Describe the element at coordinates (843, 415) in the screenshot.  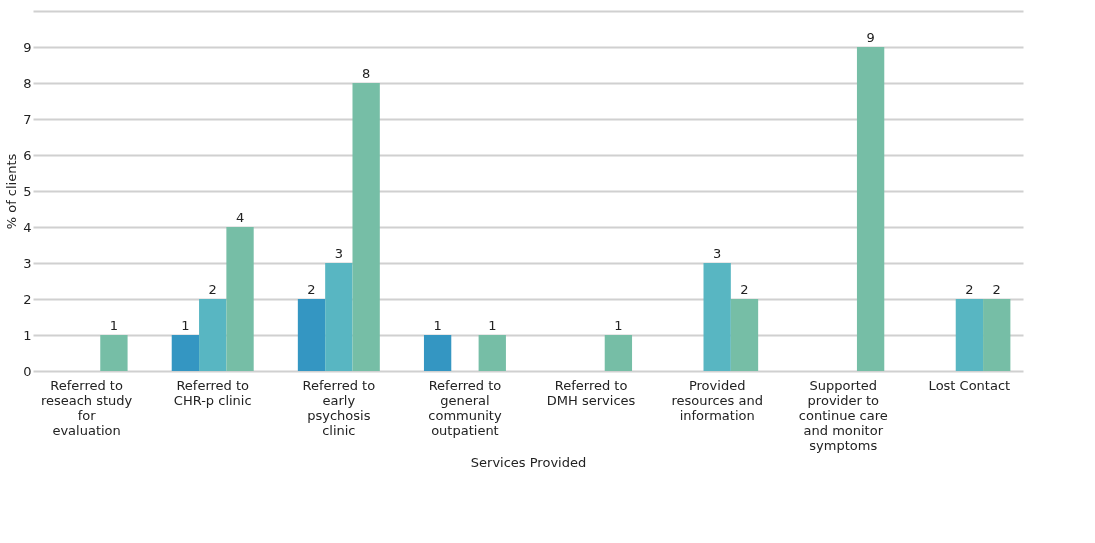
I see `x-tick-label: Supported provider to continue care and monitor symptoms` at that location.